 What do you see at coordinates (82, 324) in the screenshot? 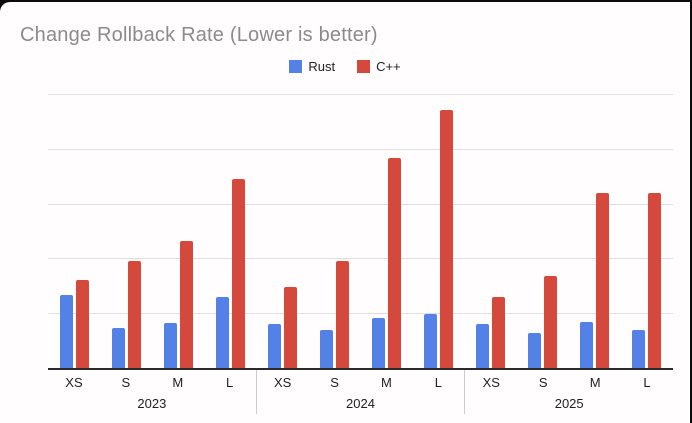
I see `bar-cpp-2023-XS` at bounding box center [82, 324].